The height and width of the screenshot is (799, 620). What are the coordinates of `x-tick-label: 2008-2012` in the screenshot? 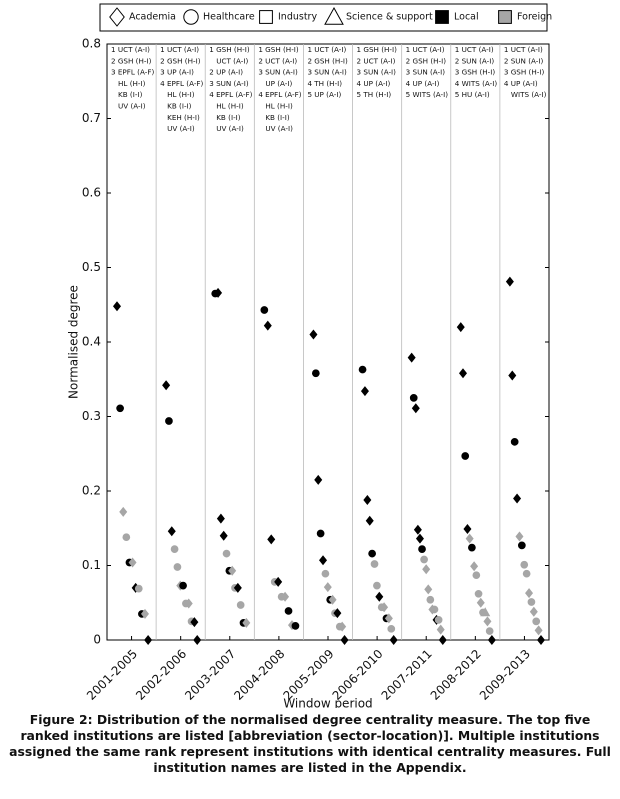 It's located at (456, 675).